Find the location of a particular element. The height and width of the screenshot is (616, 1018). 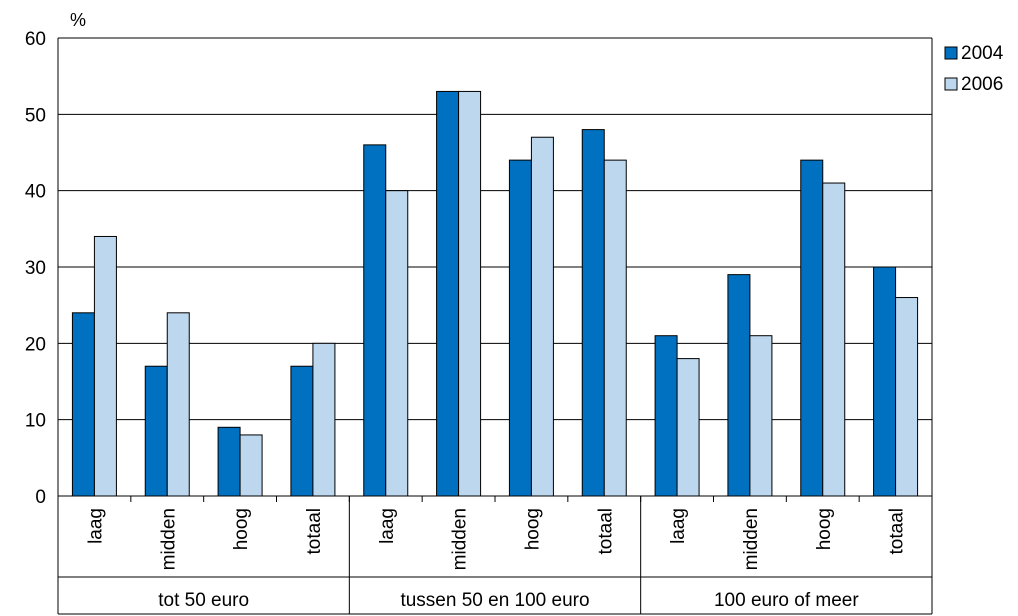

y-tick-label: 40 is located at coordinates (35, 192).